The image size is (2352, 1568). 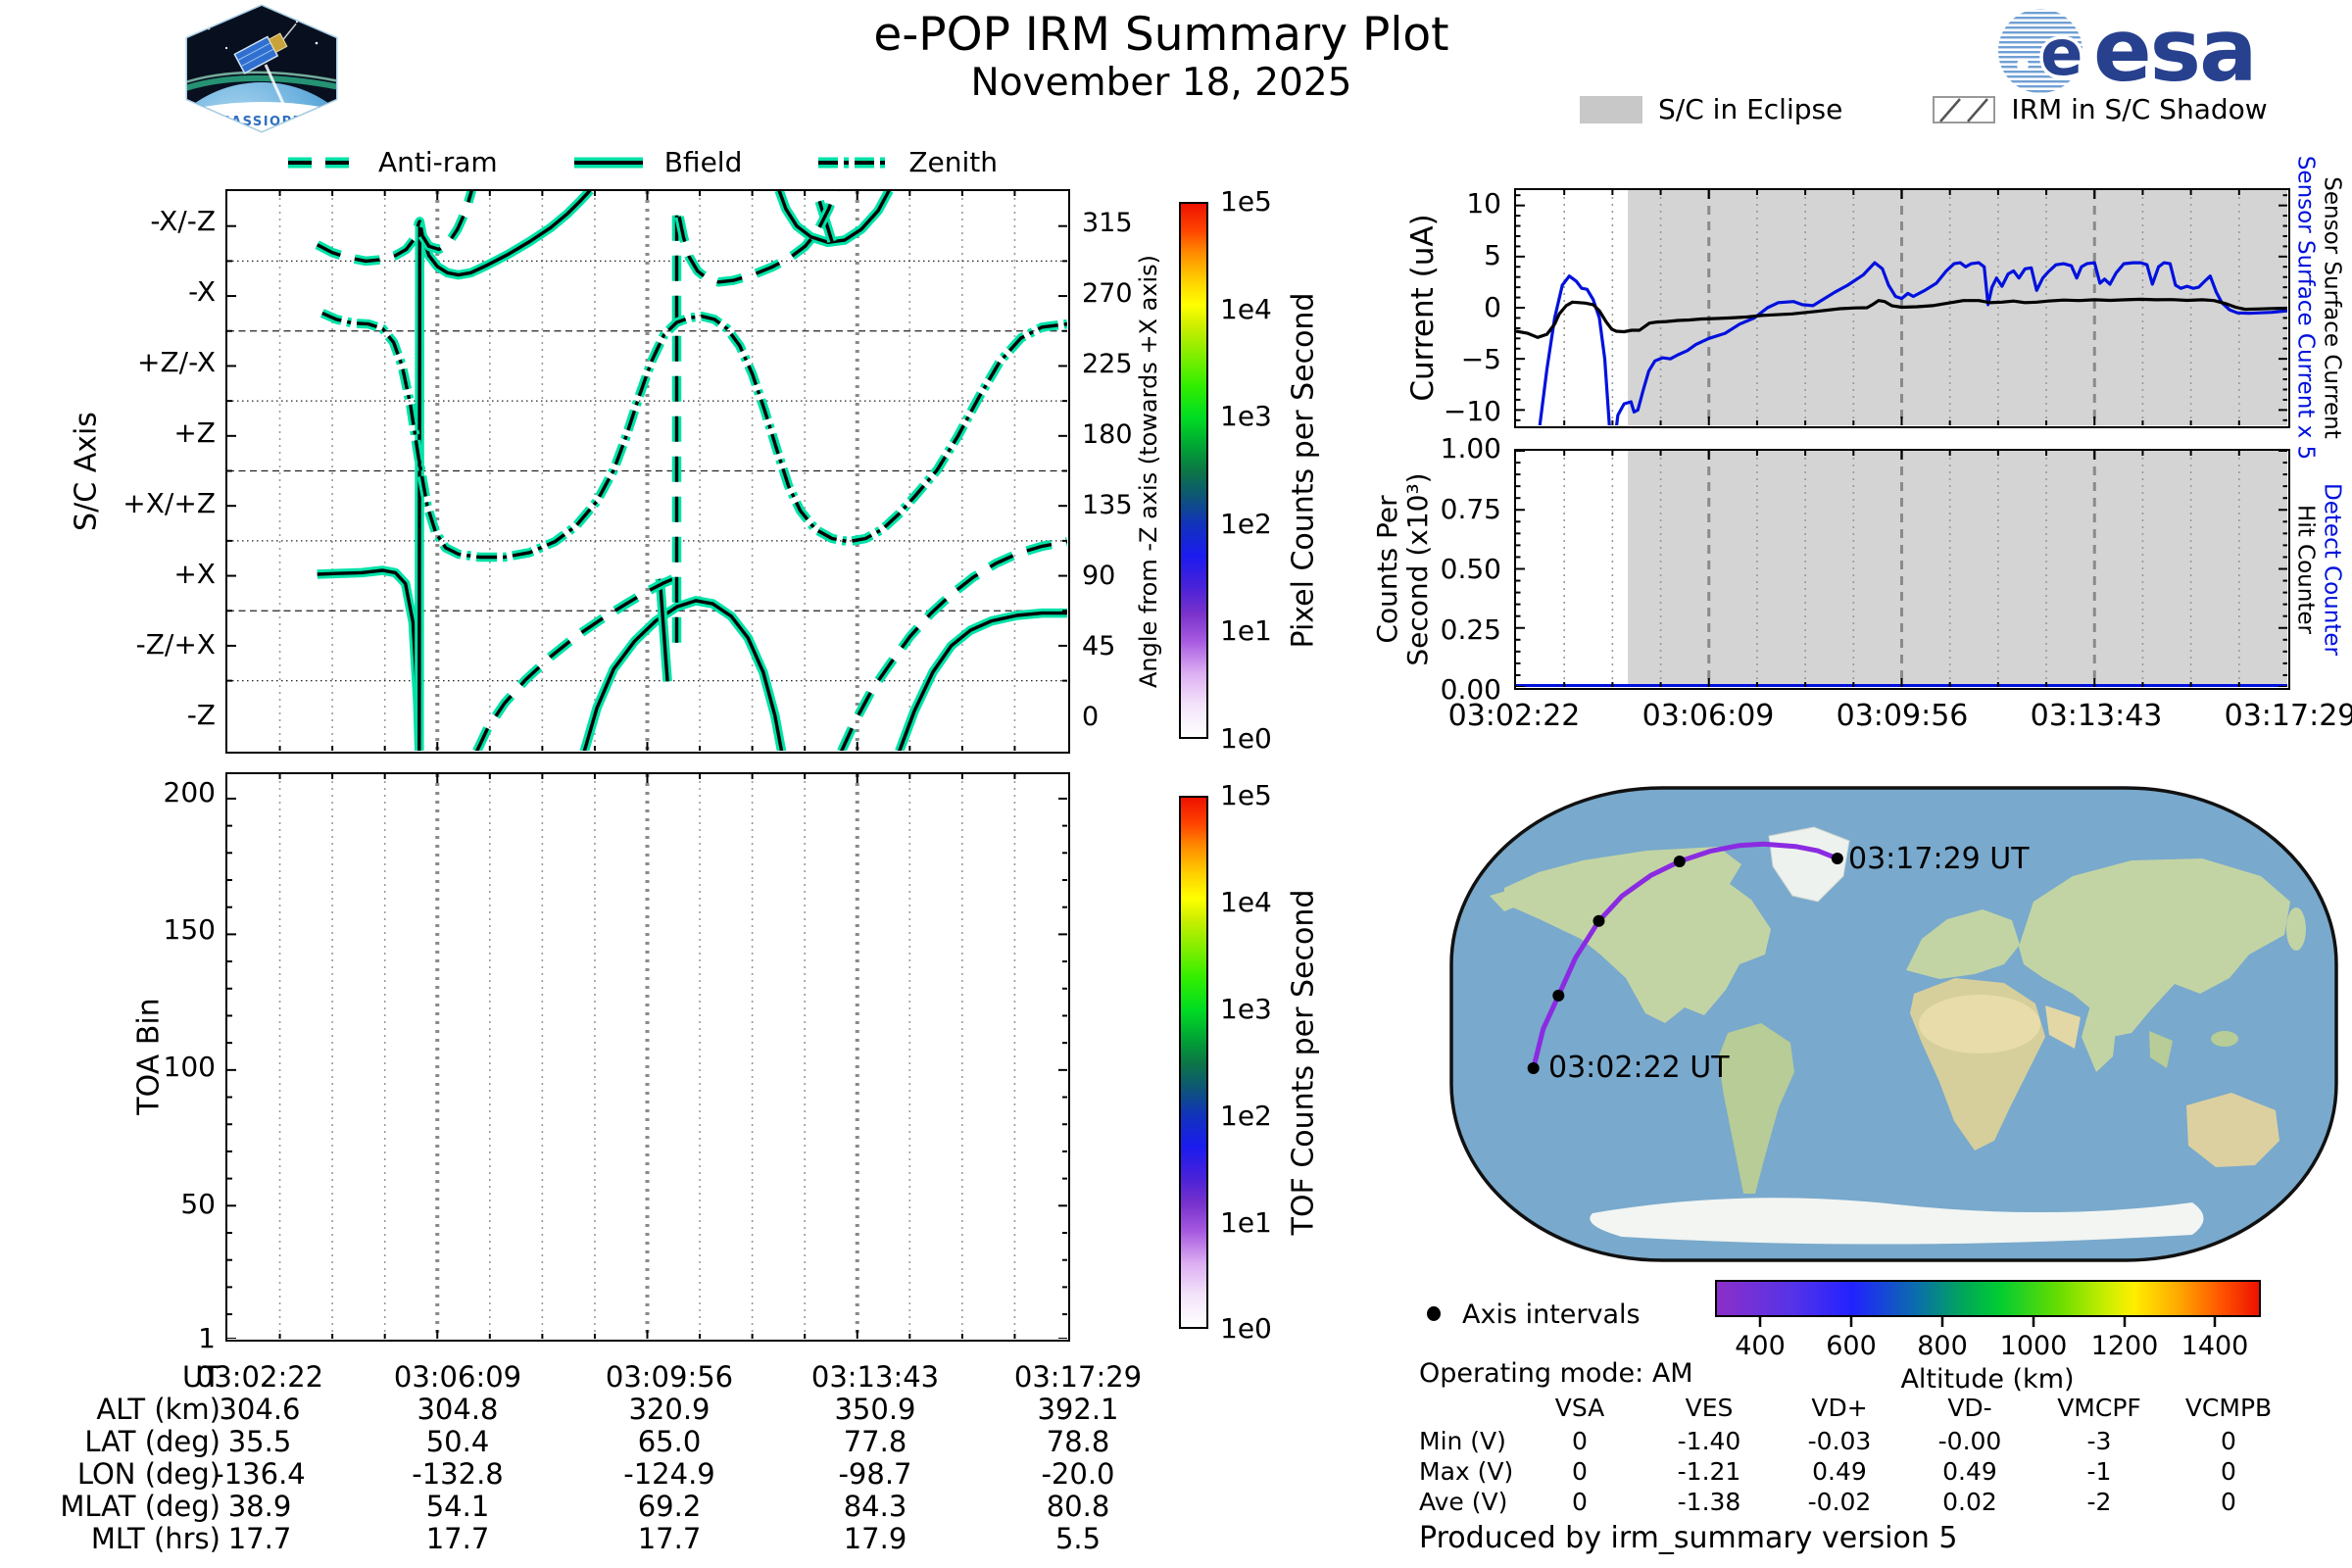 What do you see at coordinates (1246, 1222) in the screenshot?
I see `tof-cb-tick: 1e1` at bounding box center [1246, 1222].